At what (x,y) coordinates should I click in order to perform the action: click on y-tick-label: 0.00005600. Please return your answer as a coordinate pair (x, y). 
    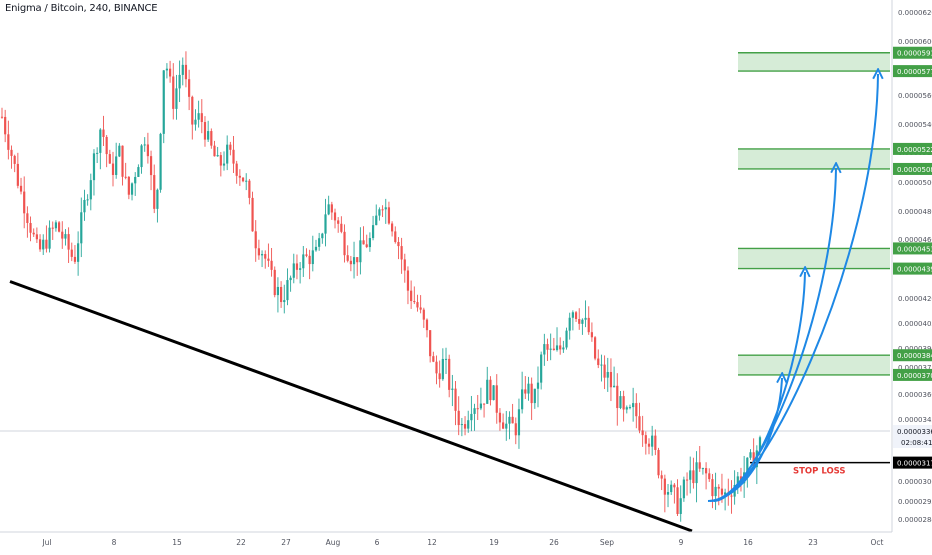
    Looking at the image, I should click on (915, 96).